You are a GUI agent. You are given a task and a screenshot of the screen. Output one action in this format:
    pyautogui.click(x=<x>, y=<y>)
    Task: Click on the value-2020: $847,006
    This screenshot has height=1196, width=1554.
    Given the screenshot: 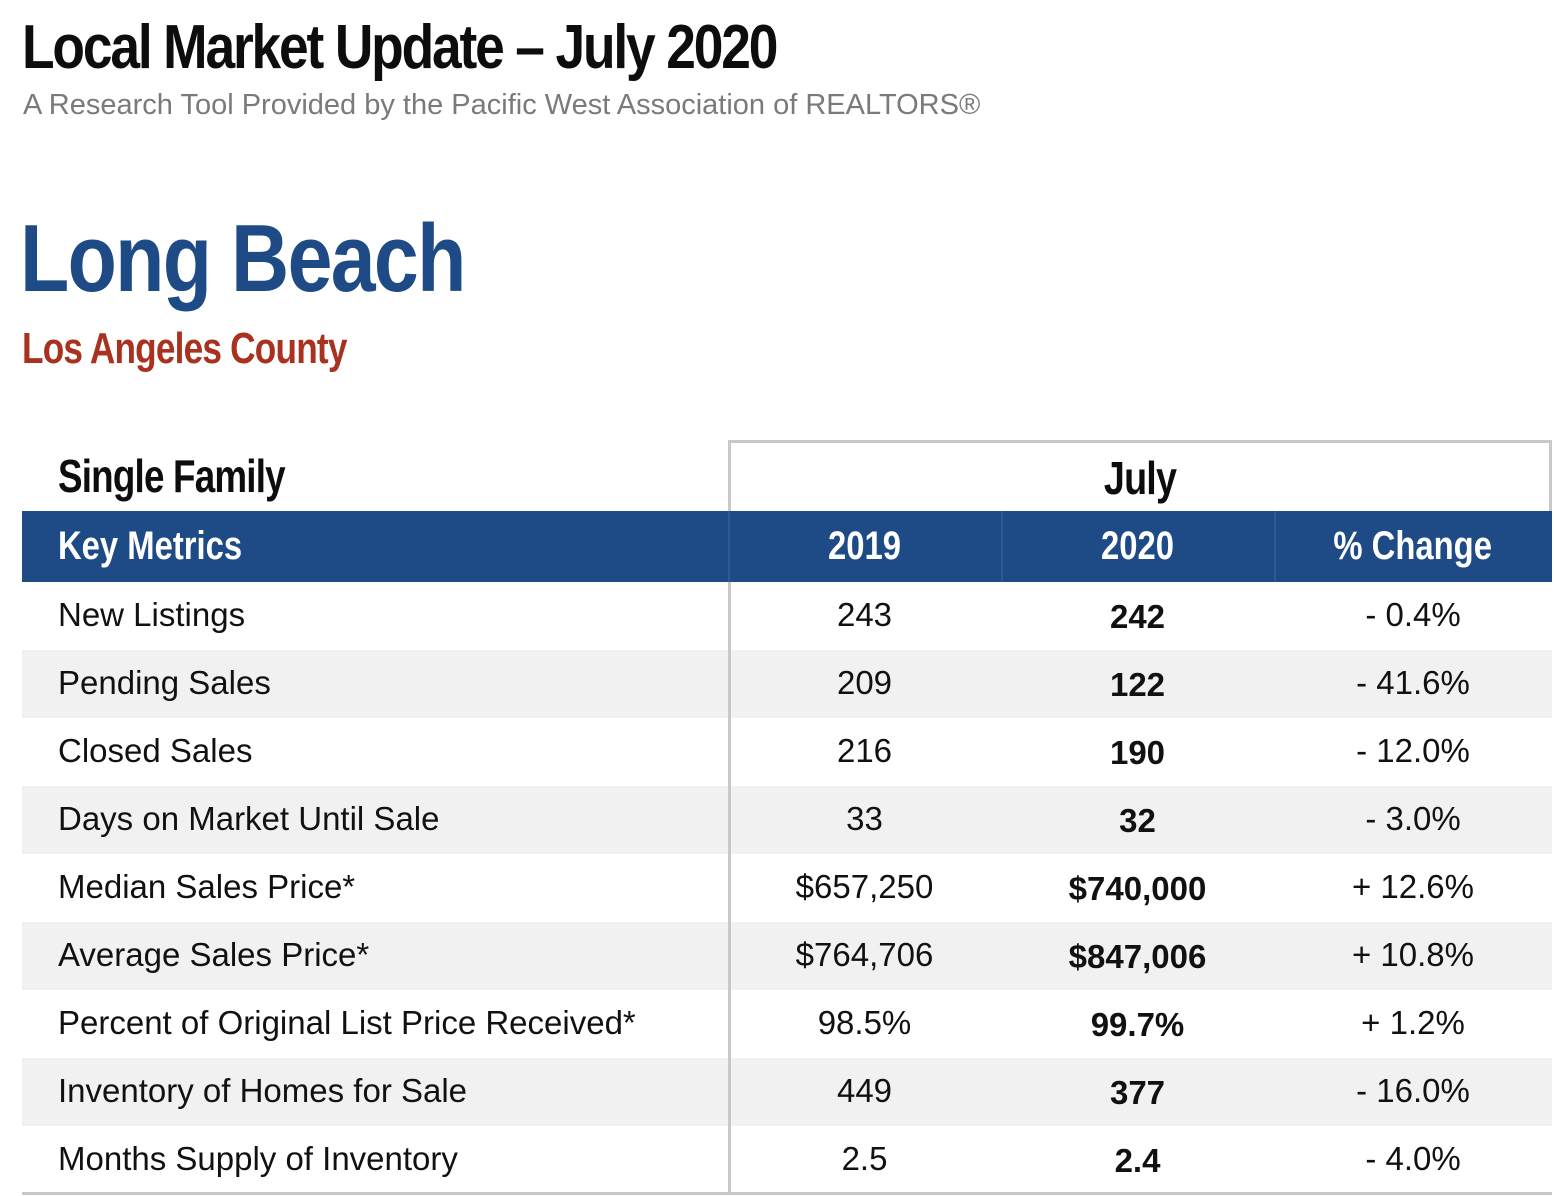 What is the action you would take?
    pyautogui.click(x=1137, y=956)
    